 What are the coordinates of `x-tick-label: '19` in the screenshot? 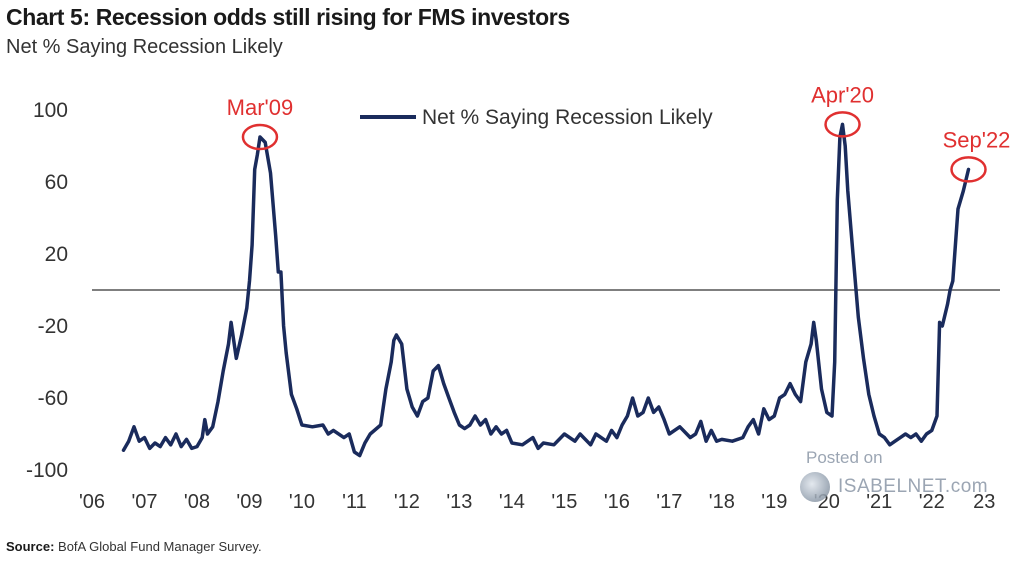 It's located at (774, 502).